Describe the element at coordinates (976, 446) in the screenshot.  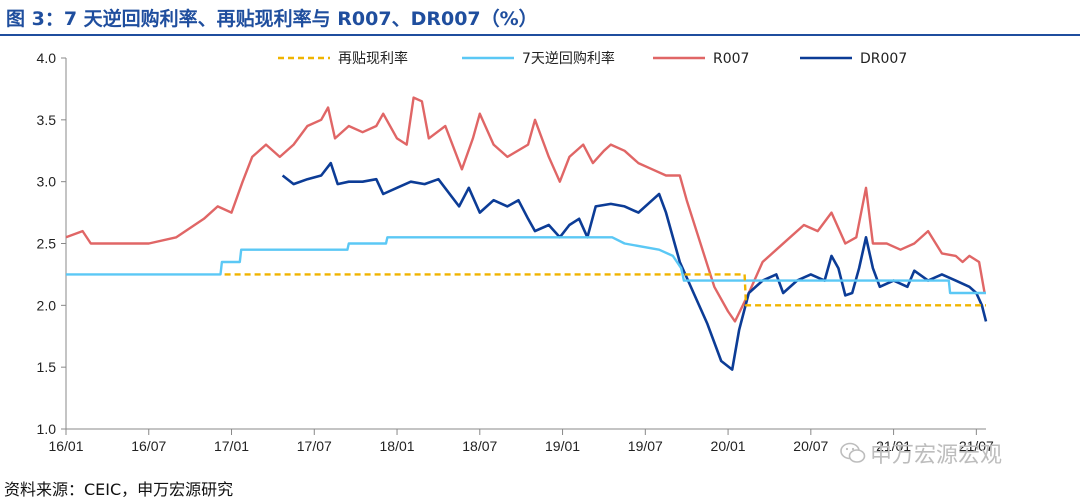
I see `x-tick-label: 21/07` at that location.